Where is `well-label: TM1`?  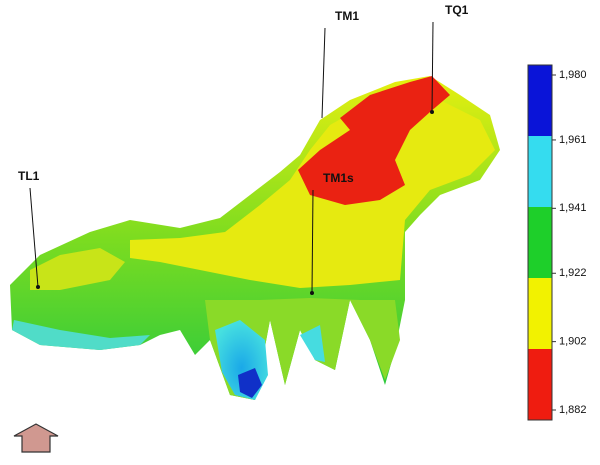 well-label: TM1 is located at coordinates (347, 16).